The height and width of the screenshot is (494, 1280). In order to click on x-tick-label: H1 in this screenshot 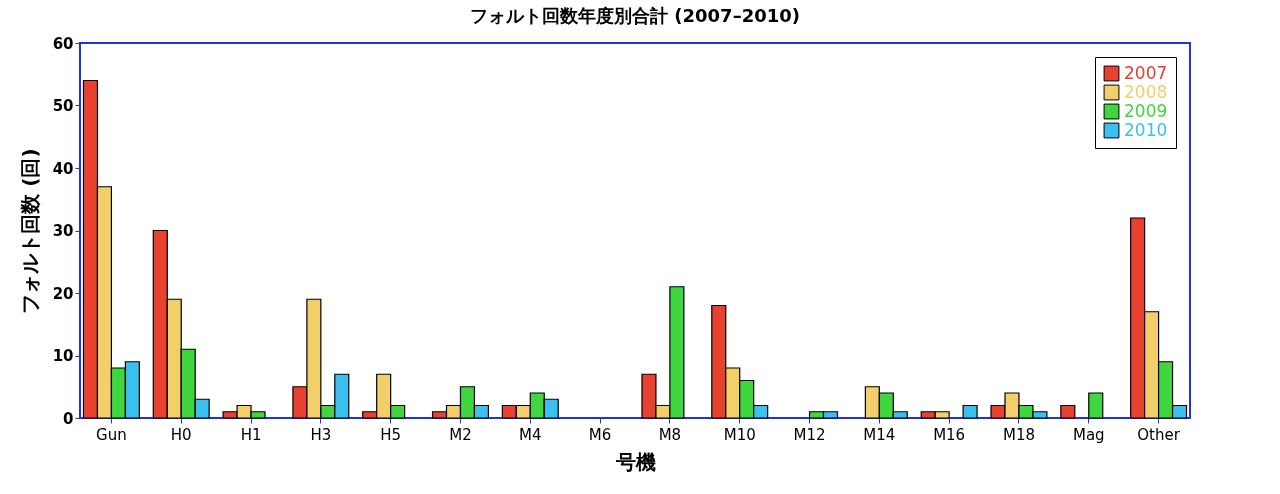, I will do `click(251, 434)`.